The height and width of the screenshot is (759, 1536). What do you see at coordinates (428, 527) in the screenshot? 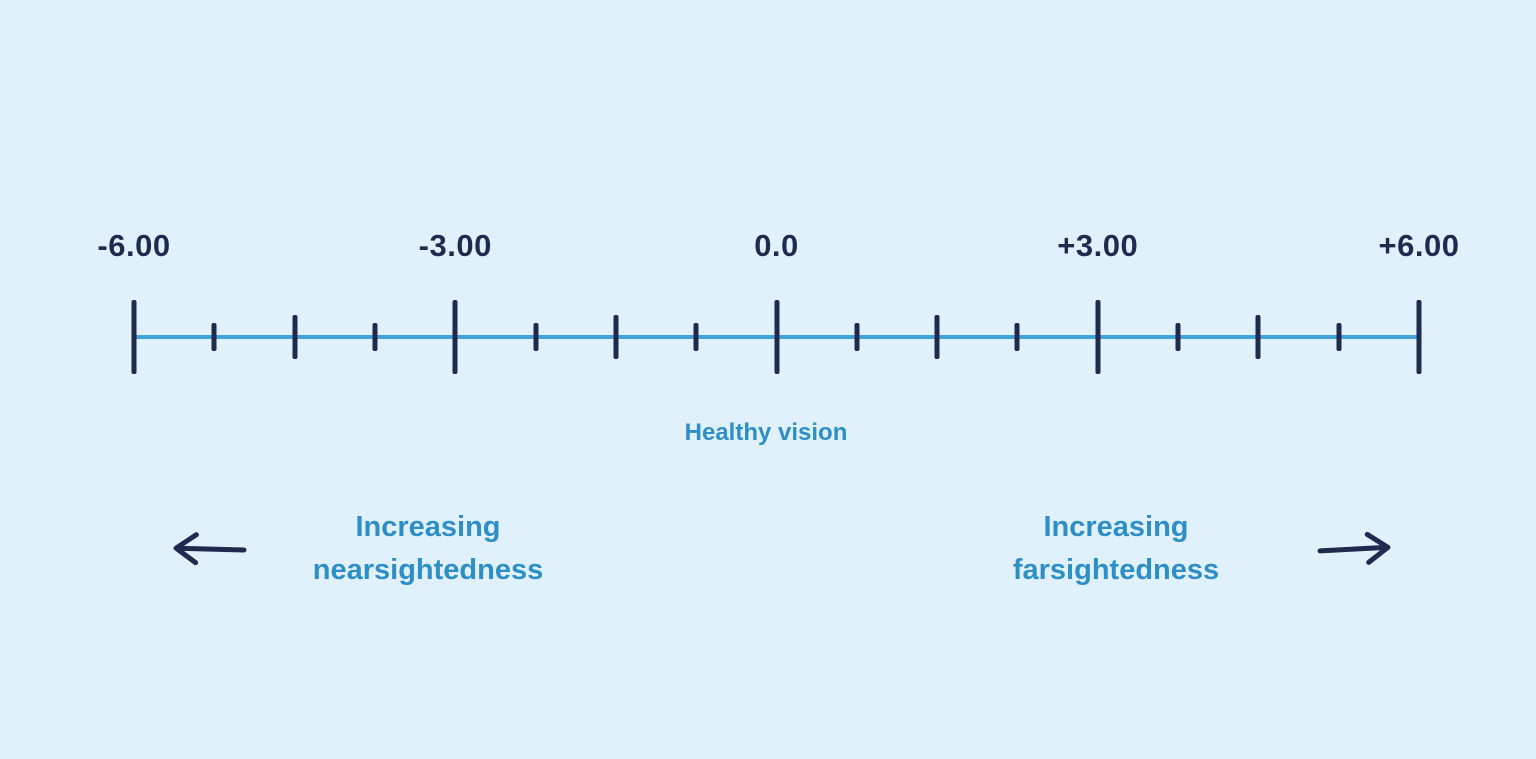
I see `nearsightedness-line1: Increasing` at bounding box center [428, 527].